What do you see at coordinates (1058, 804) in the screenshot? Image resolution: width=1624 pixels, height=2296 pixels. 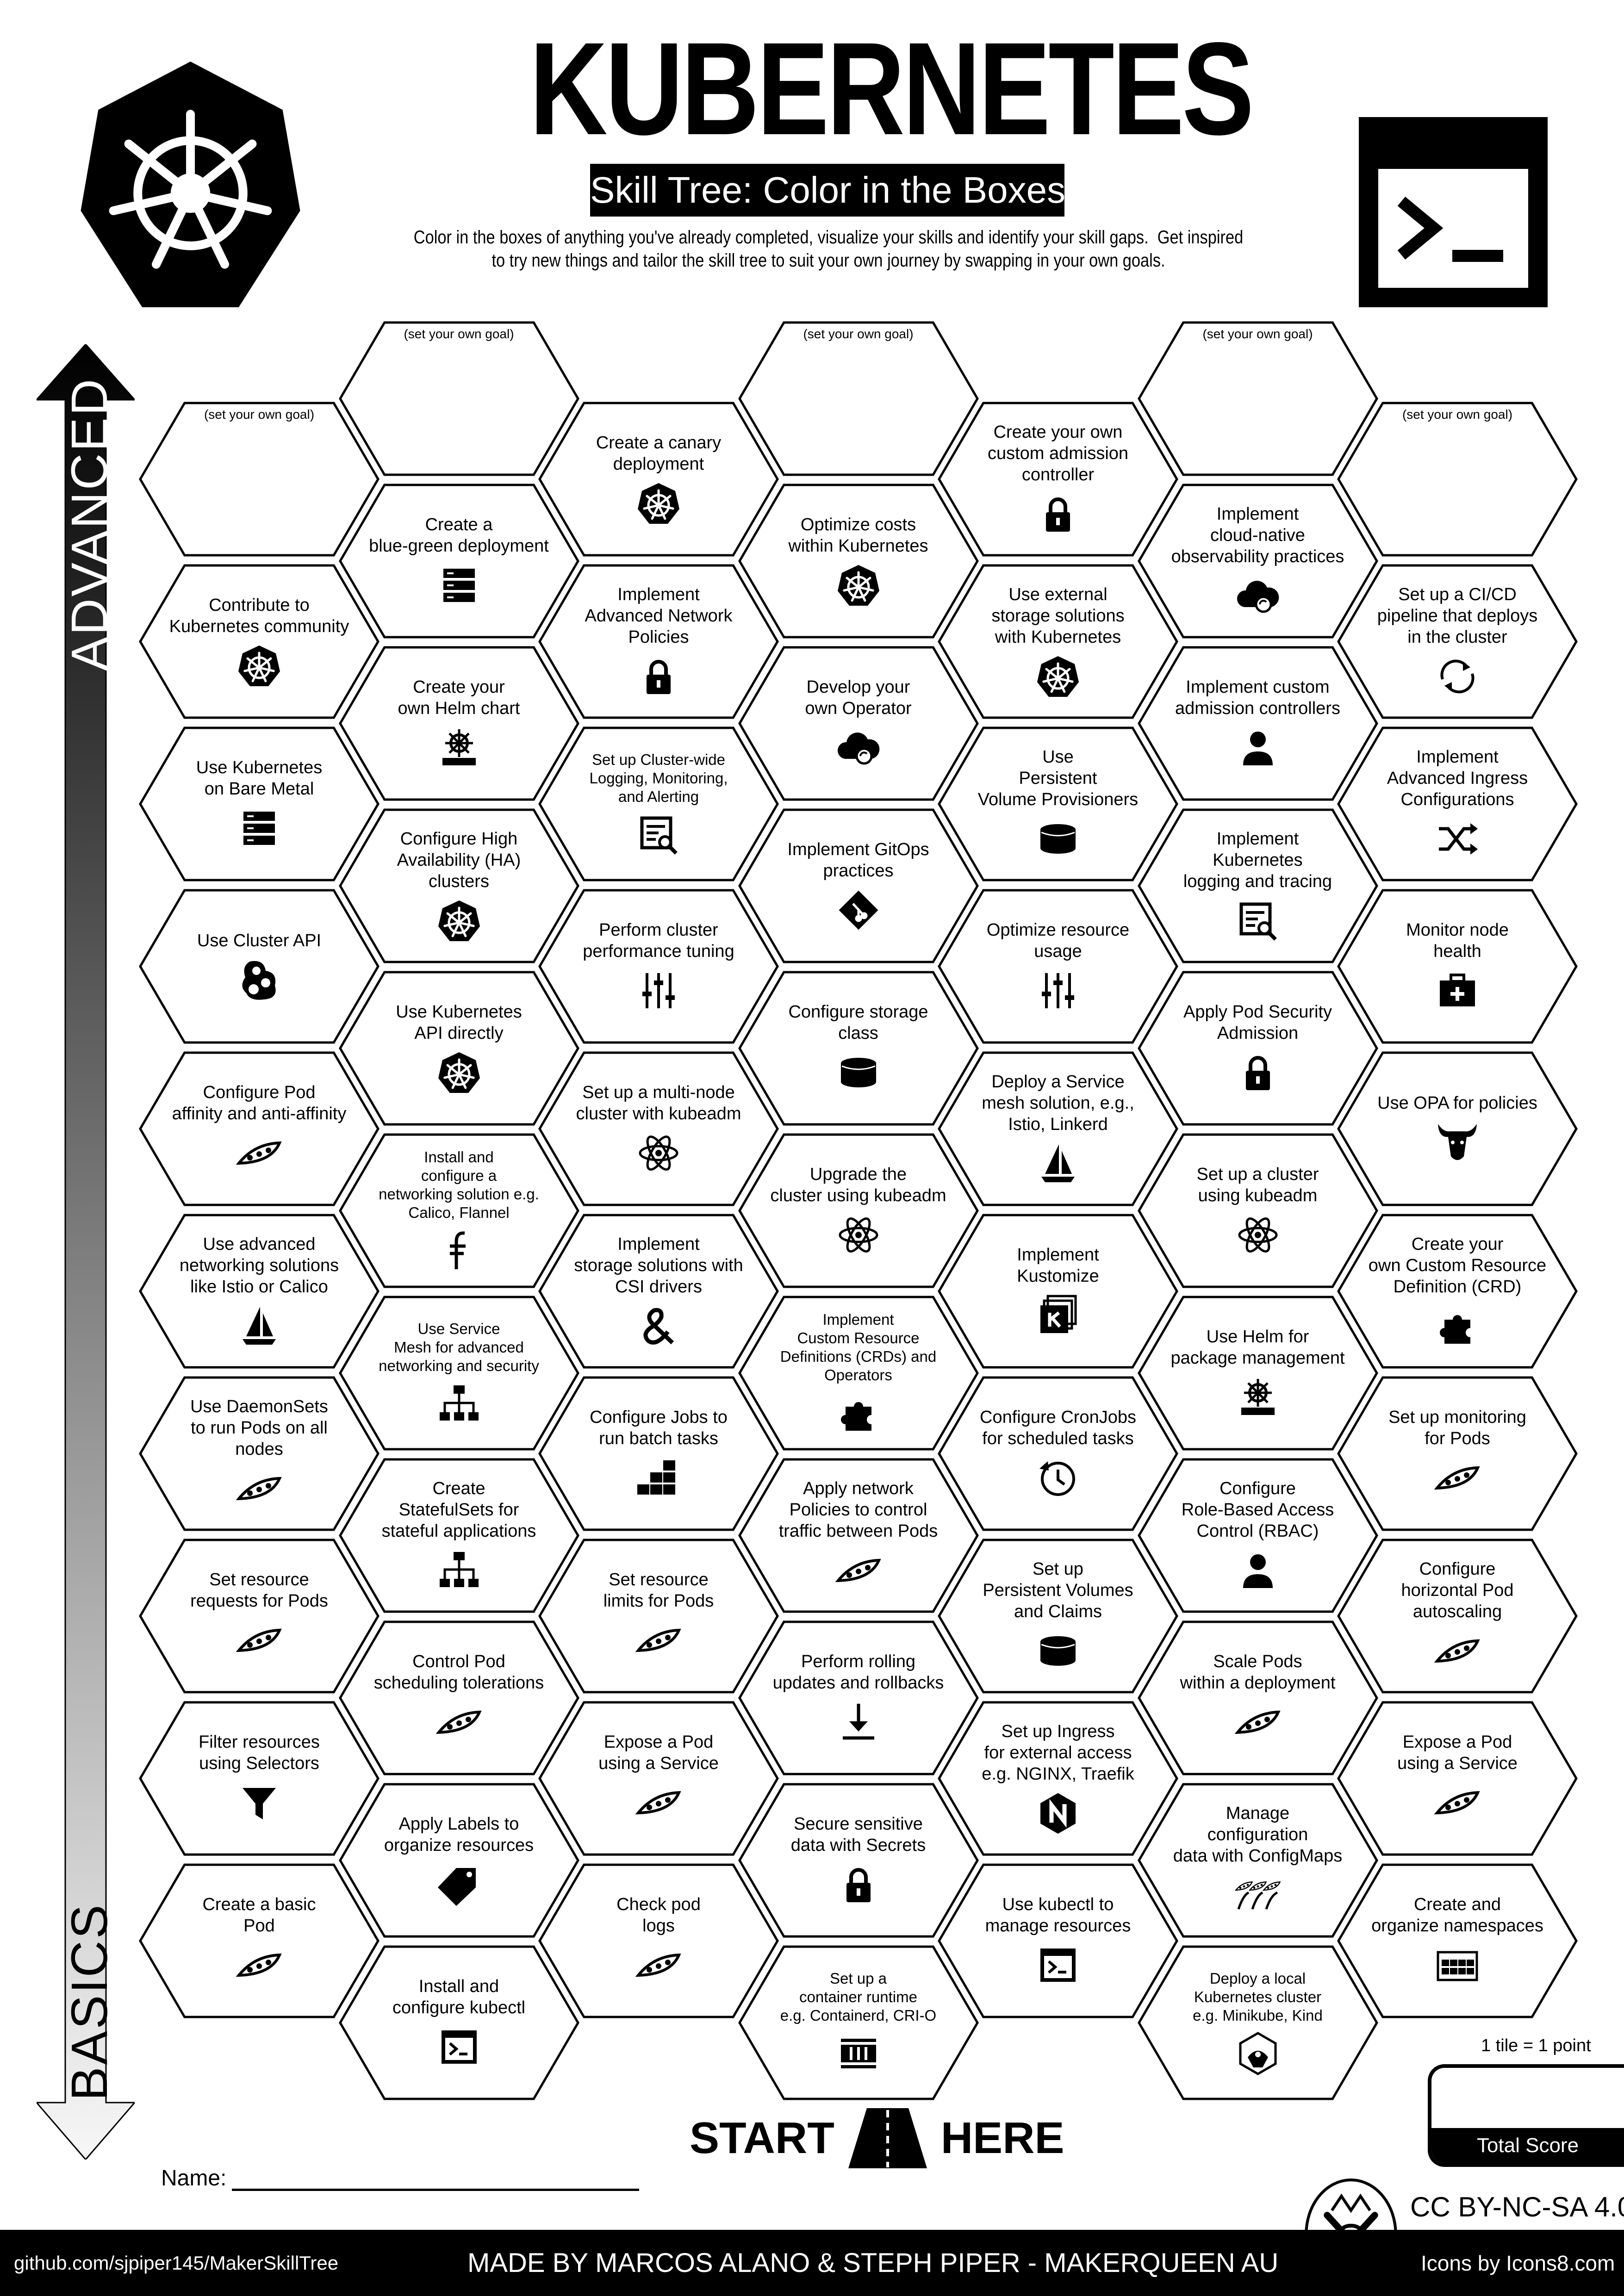 I see `skill-tile: Use Persistent Volume Provisioners` at bounding box center [1058, 804].